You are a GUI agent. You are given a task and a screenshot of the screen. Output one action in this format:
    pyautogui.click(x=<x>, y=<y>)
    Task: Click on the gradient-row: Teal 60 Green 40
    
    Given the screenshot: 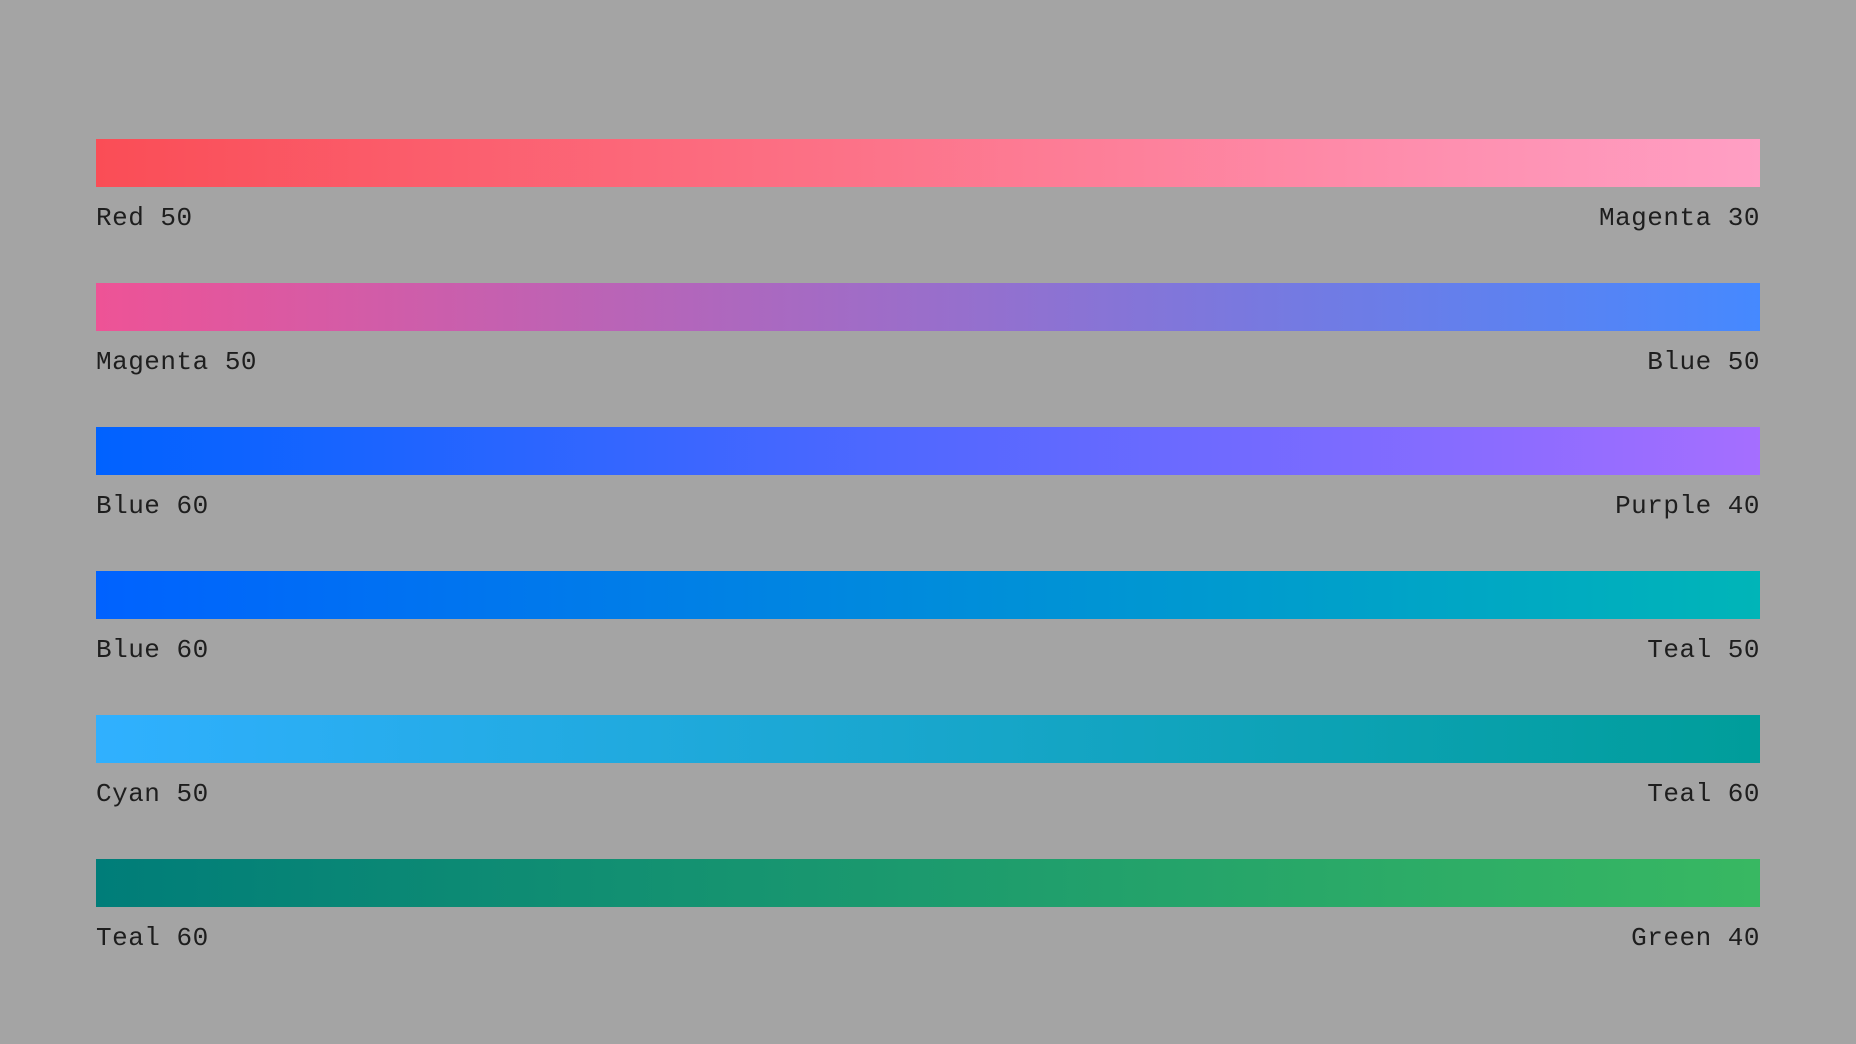 What is the action you would take?
    pyautogui.click(x=928, y=909)
    